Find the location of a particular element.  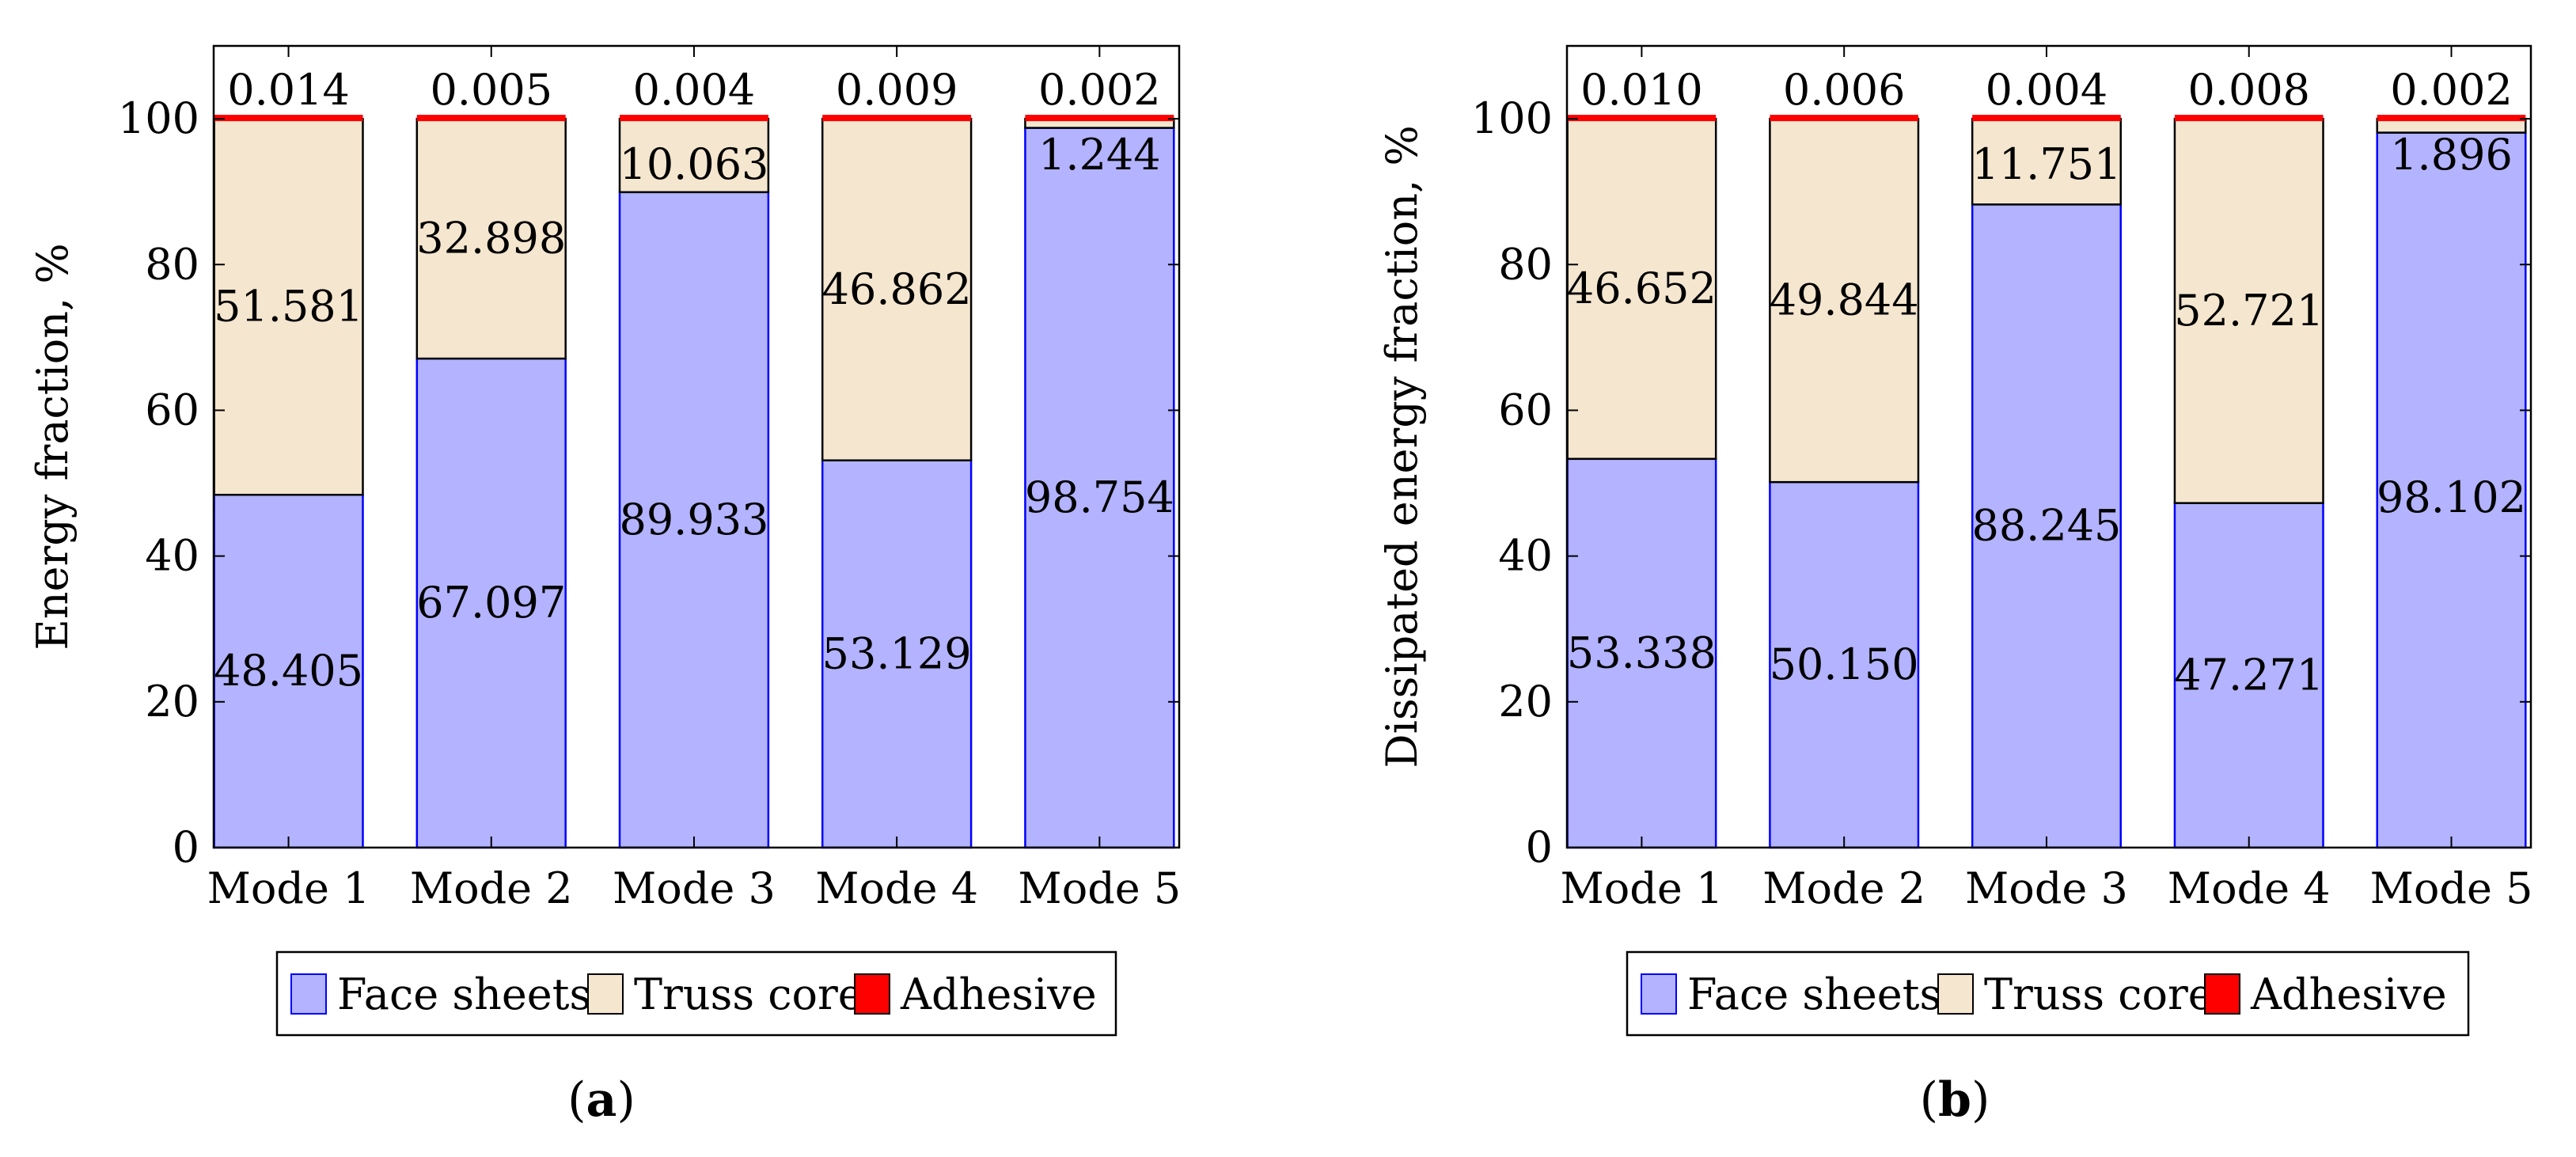

truss-core-value-label: 1.896 is located at coordinates (2451, 155).